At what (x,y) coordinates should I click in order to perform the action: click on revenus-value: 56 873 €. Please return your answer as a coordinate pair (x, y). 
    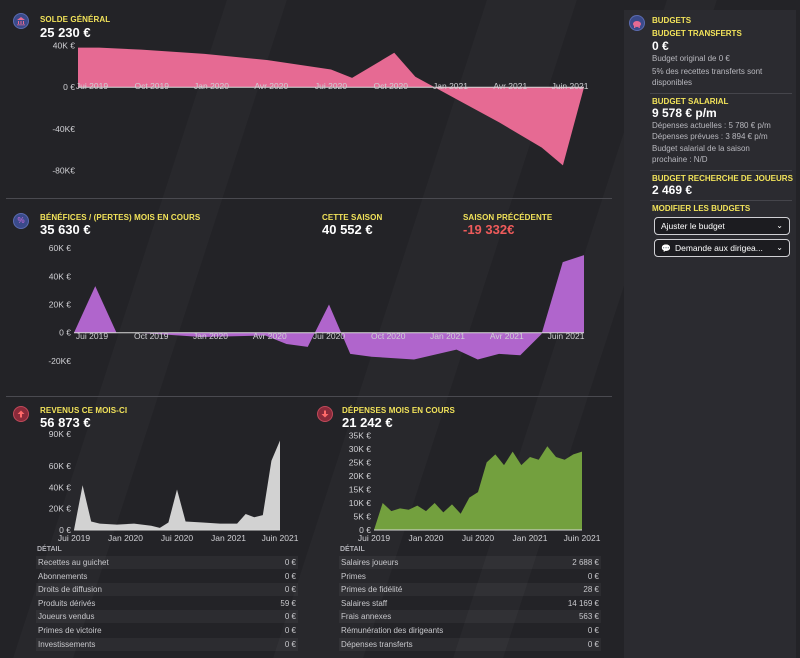
    Looking at the image, I should click on (65, 422).